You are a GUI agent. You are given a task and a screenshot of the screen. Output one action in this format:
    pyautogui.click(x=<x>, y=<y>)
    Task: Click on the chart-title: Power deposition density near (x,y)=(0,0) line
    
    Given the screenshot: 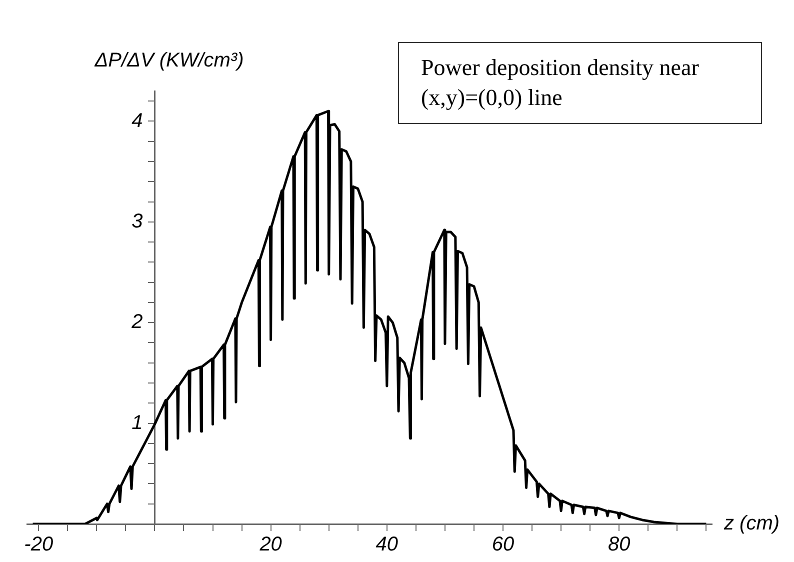 What is the action you would take?
    pyautogui.click(x=580, y=83)
    